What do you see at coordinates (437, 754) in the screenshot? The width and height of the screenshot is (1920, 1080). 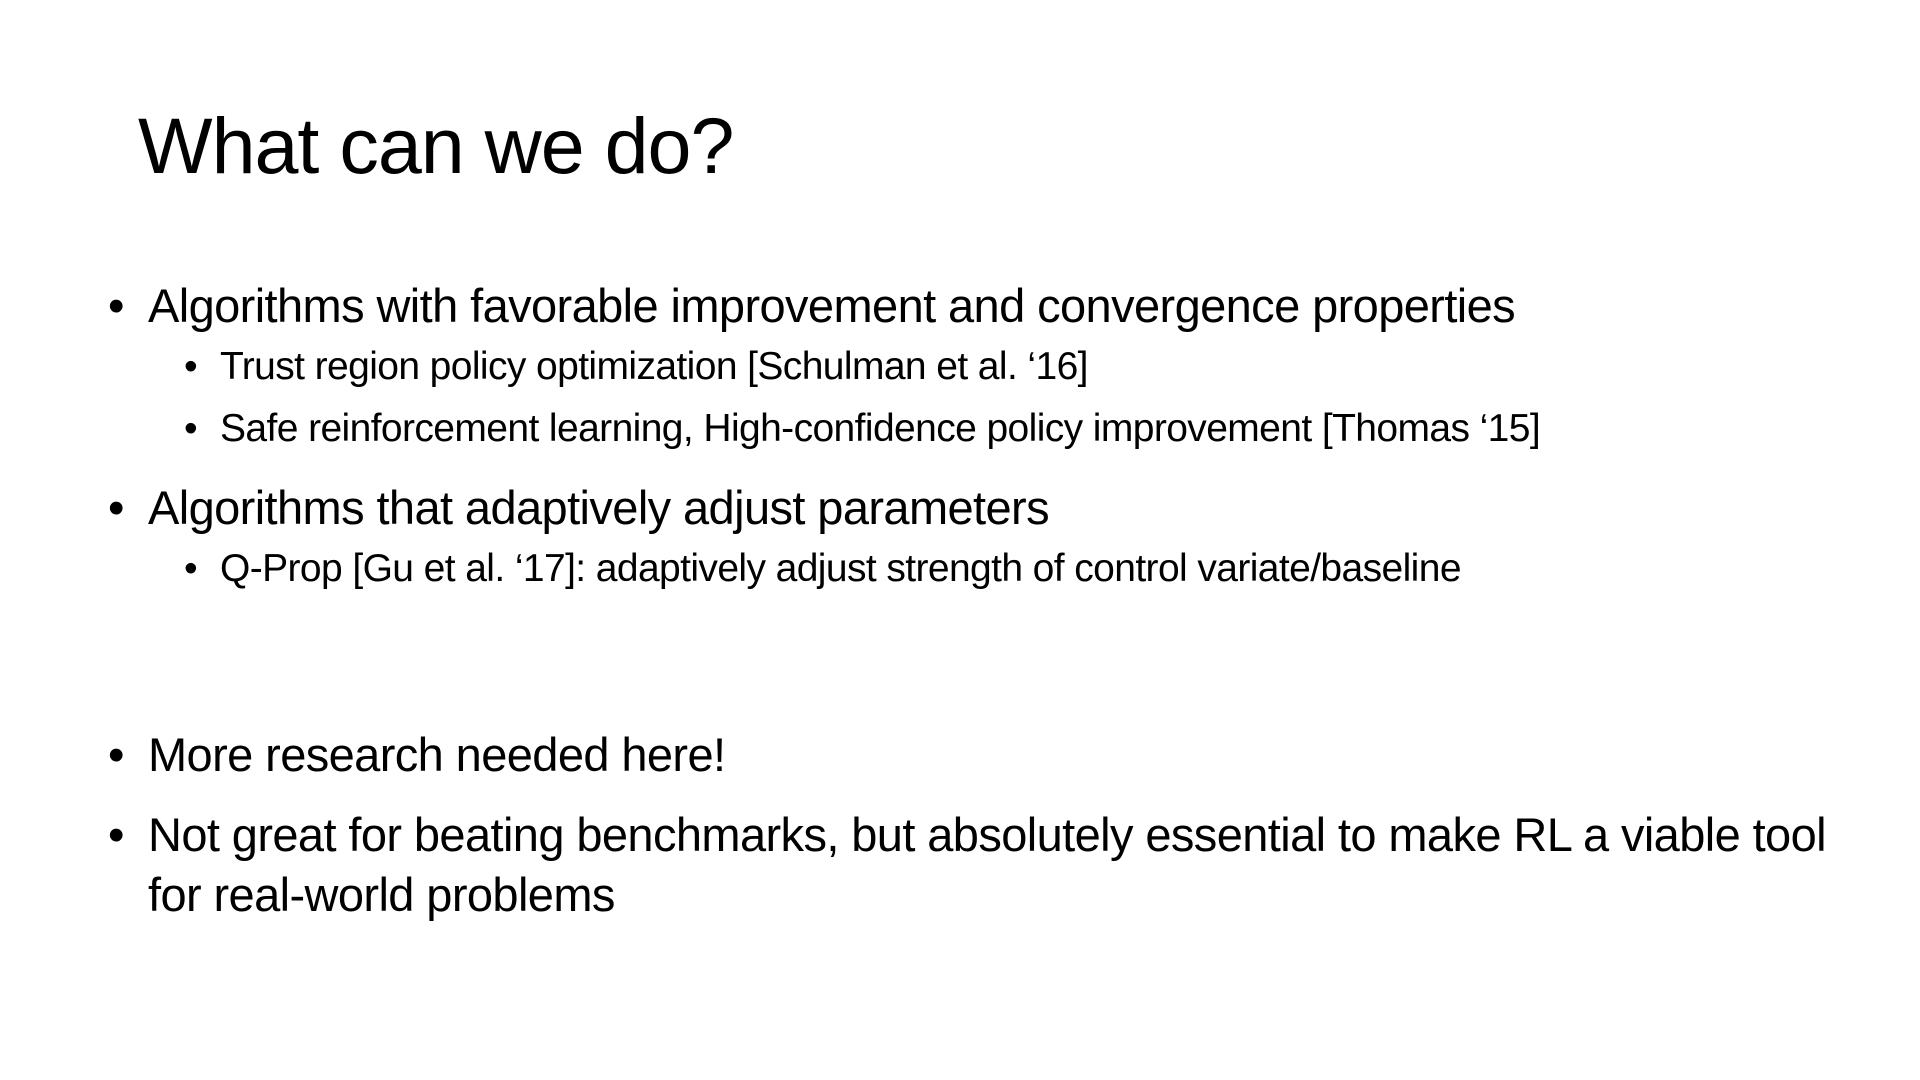 I see `bullet-text: More research needed here!` at bounding box center [437, 754].